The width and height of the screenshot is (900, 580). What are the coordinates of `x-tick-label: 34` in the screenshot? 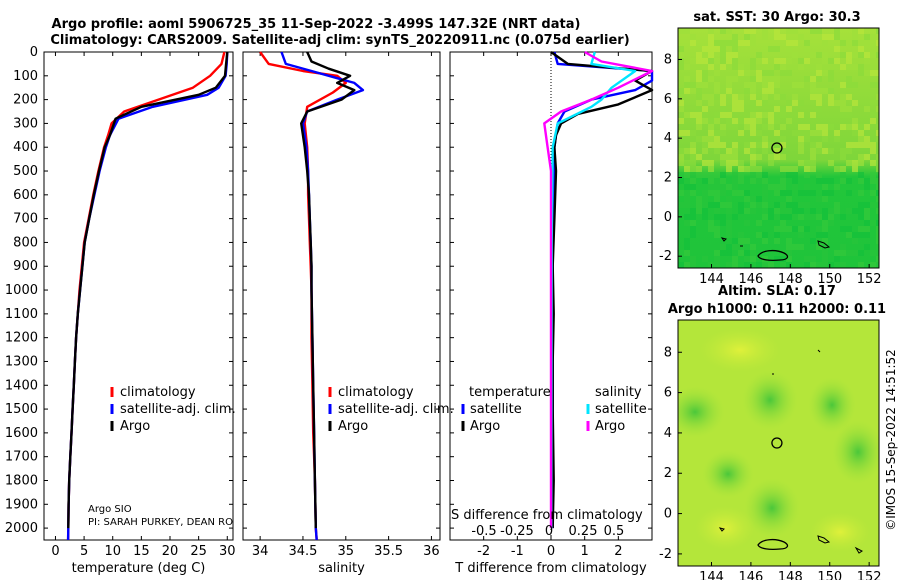 It's located at (260, 551).